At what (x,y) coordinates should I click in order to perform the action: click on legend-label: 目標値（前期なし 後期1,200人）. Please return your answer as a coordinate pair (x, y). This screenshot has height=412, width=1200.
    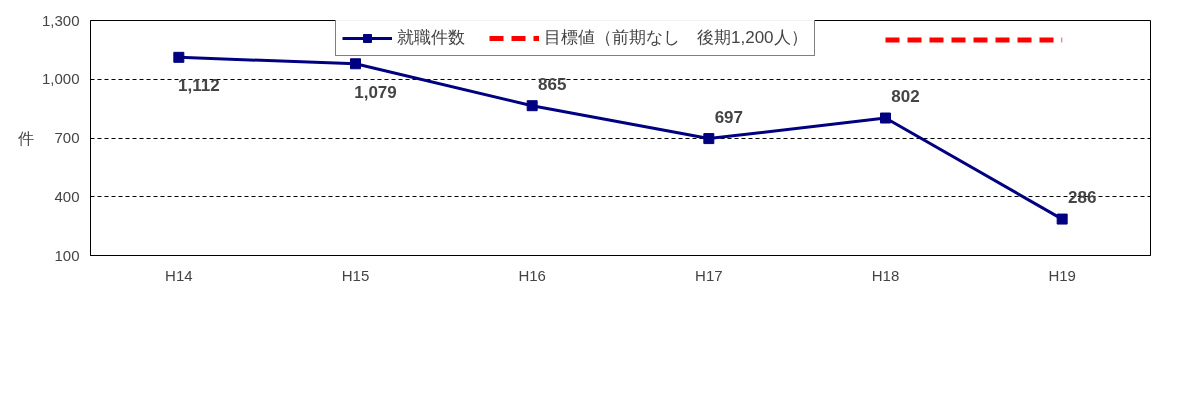
    Looking at the image, I should click on (676, 38).